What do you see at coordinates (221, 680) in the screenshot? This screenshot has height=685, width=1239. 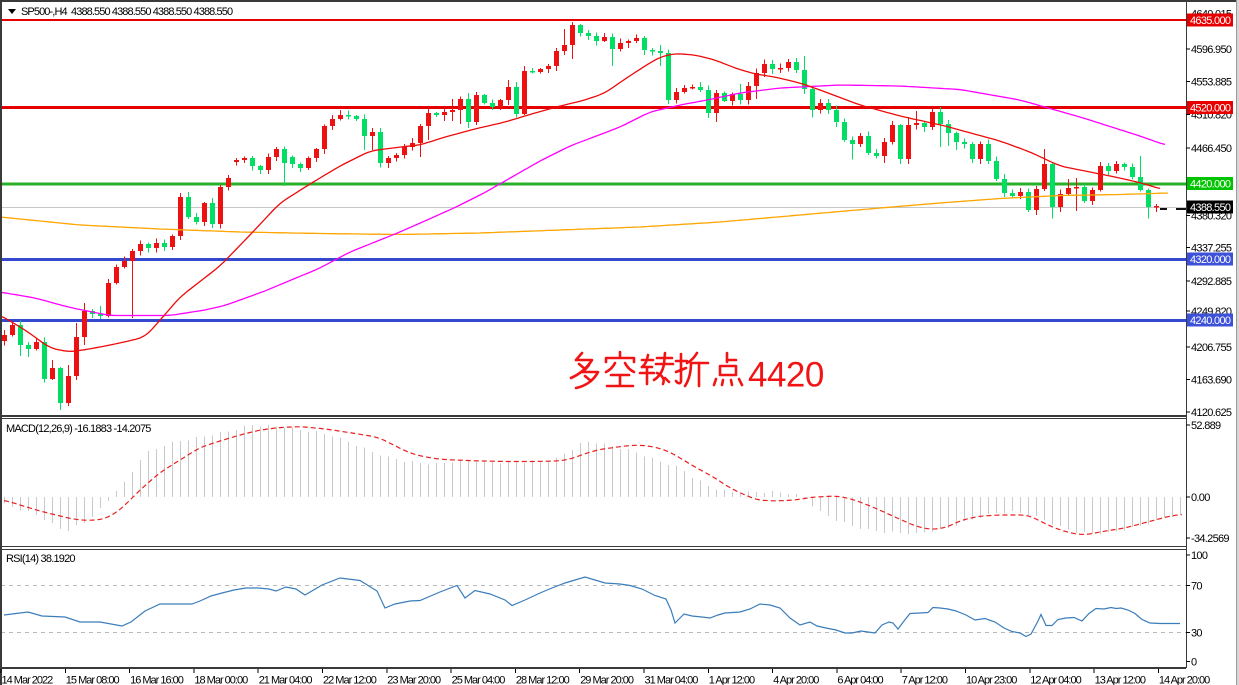 I see `svg-text: 18 Mar 00:00` at bounding box center [221, 680].